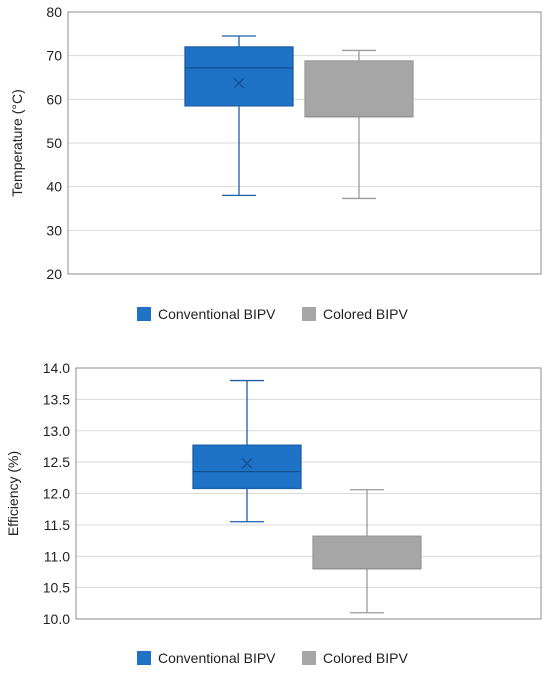 The image size is (550, 673). Describe the element at coordinates (54, 230) in the screenshot. I see `y-tick-label: 30` at that location.